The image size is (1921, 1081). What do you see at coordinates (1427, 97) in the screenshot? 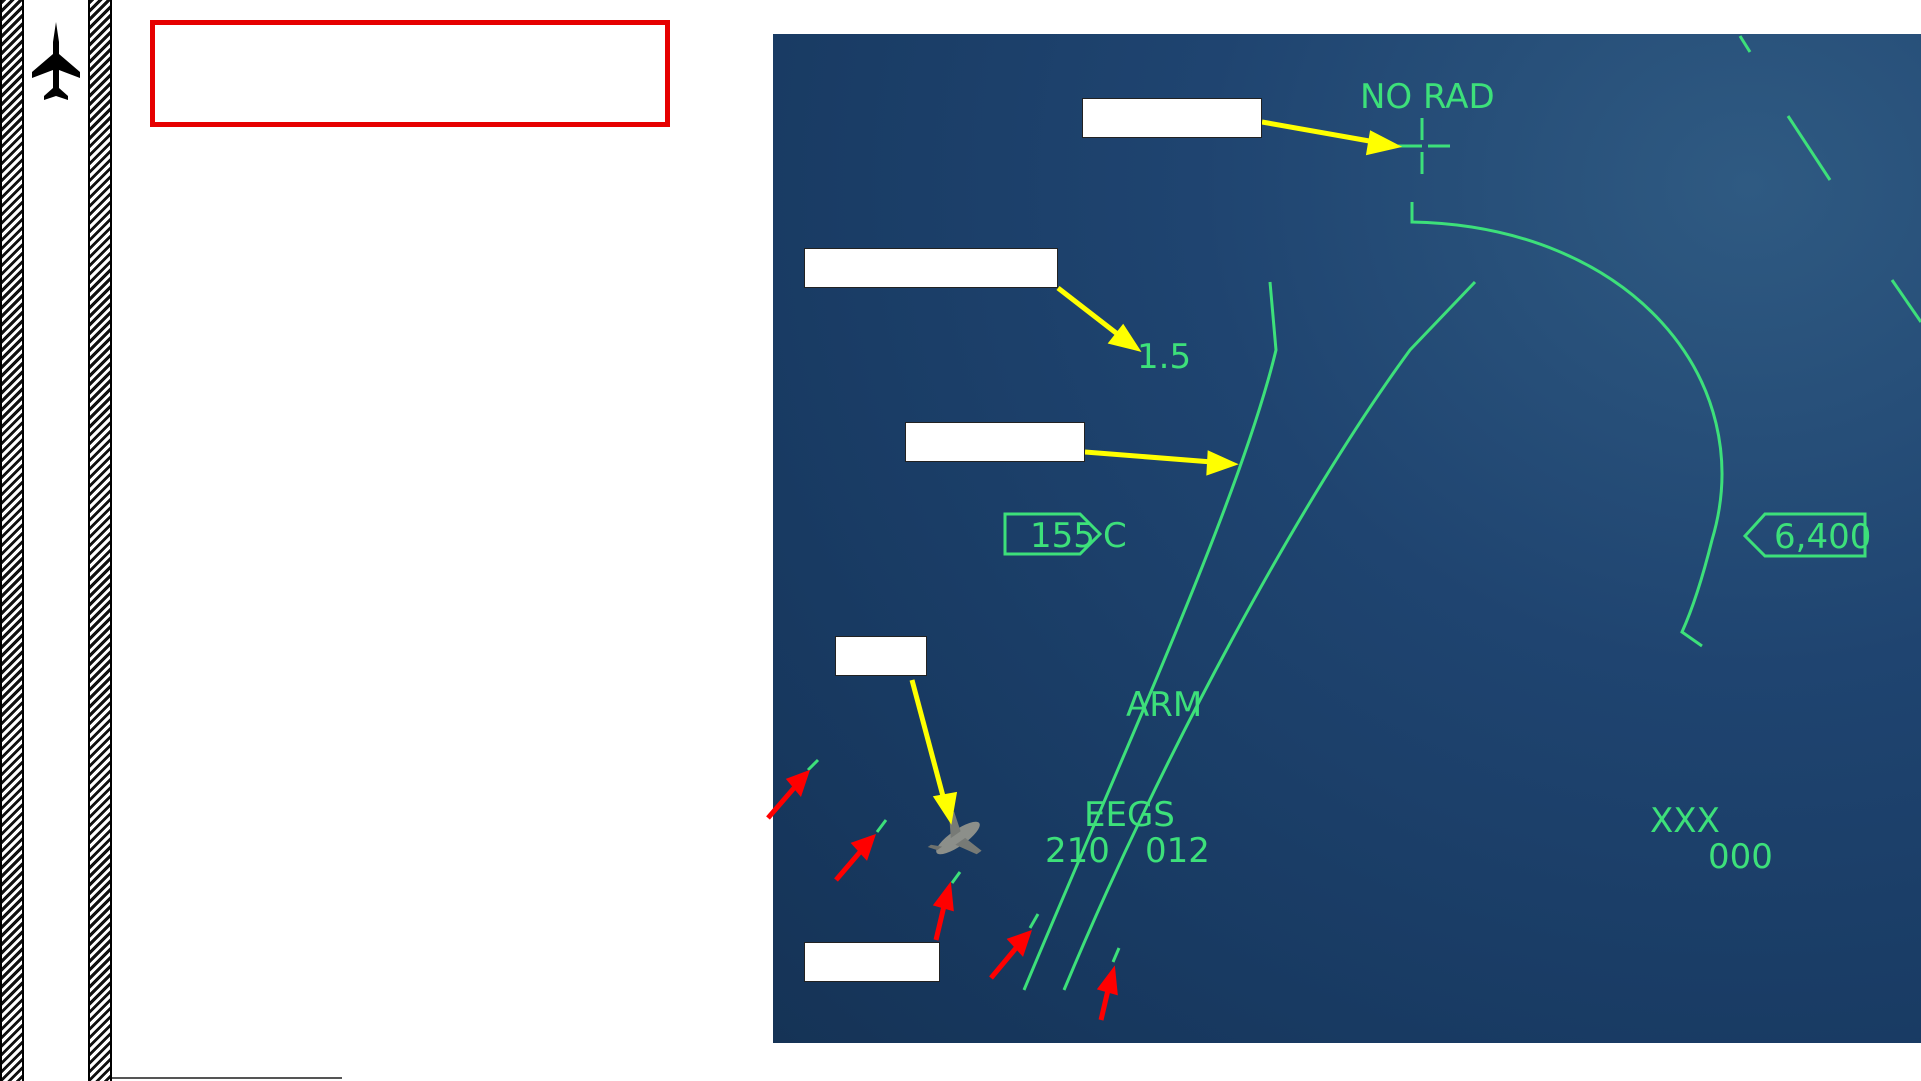
I see `no-rad-label: NO RAD` at bounding box center [1427, 97].